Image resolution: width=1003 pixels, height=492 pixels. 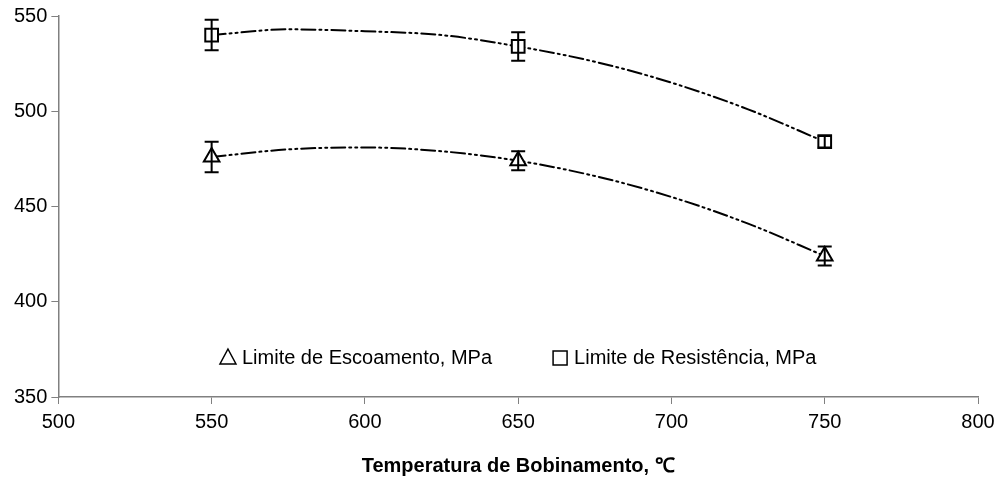 I want to click on x-tick-label: 500, so click(x=58, y=420).